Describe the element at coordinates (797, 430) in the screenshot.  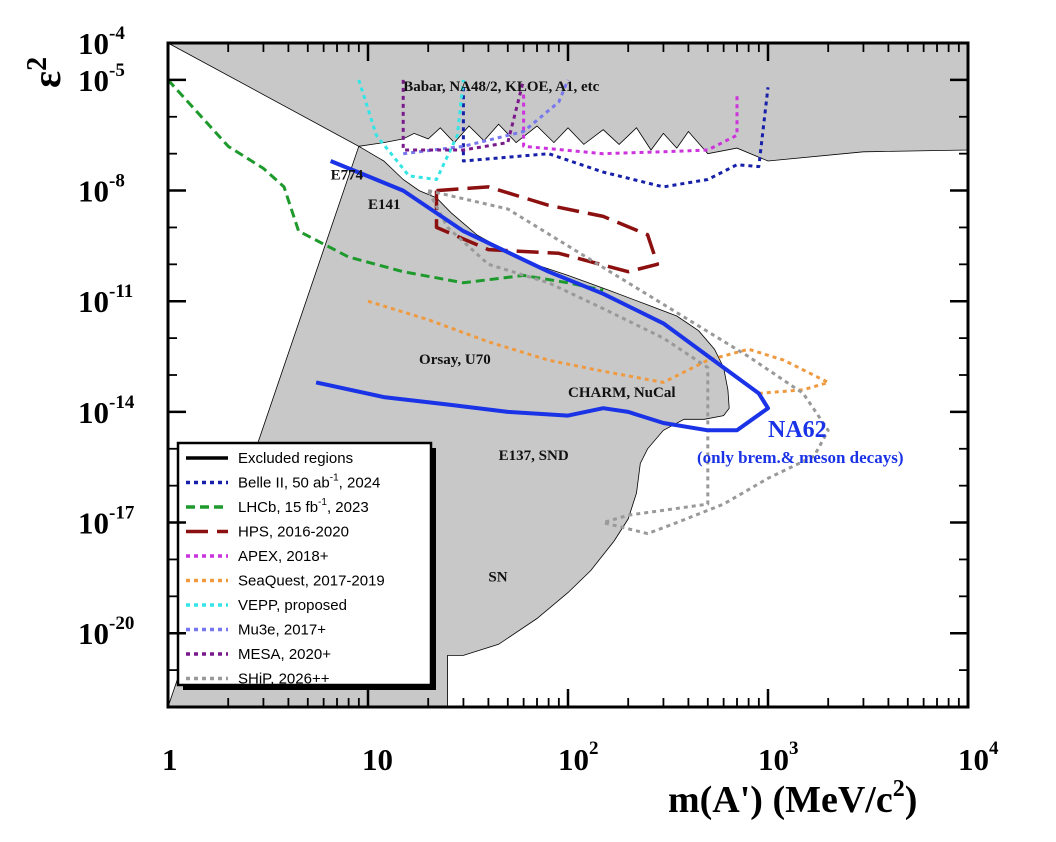
I see `na62-label: NA62` at that location.